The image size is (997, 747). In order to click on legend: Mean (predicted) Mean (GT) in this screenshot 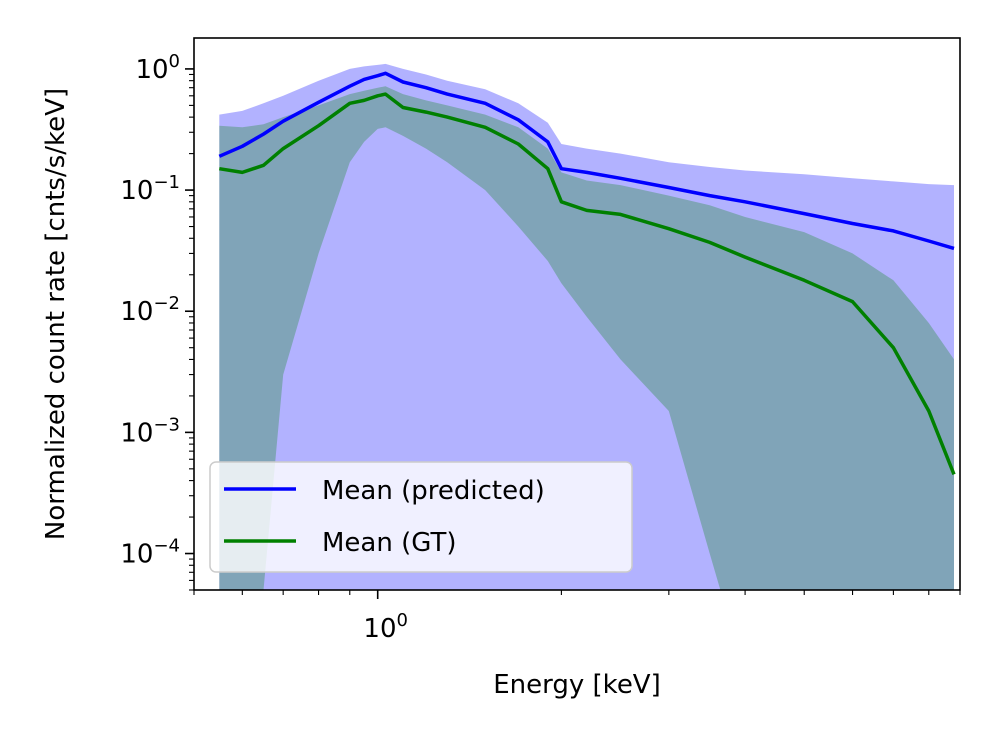, I will do `click(421, 517)`.